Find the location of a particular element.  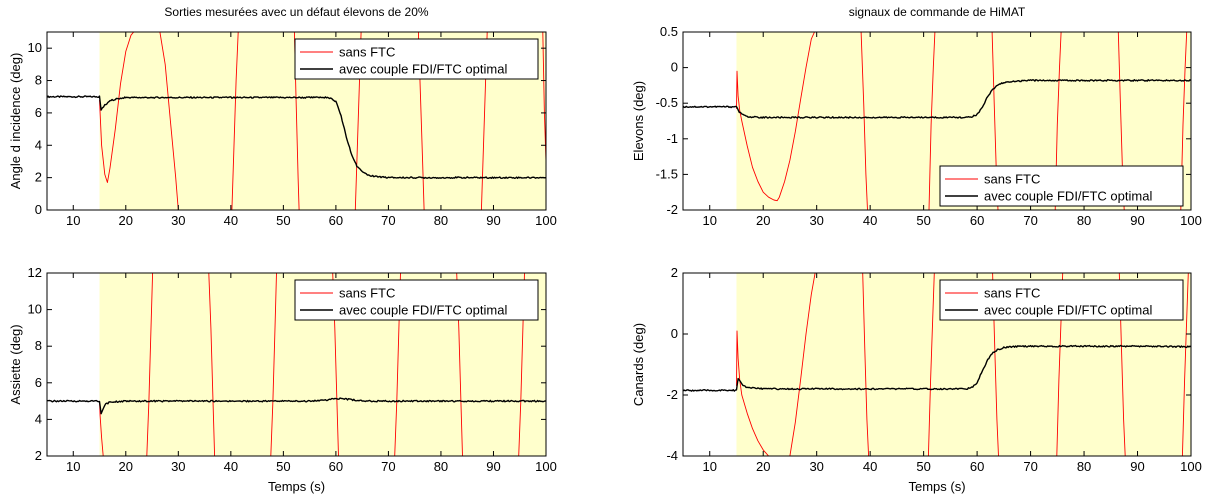

y-axis-label: Elevons (deg) is located at coordinates (638, 121).